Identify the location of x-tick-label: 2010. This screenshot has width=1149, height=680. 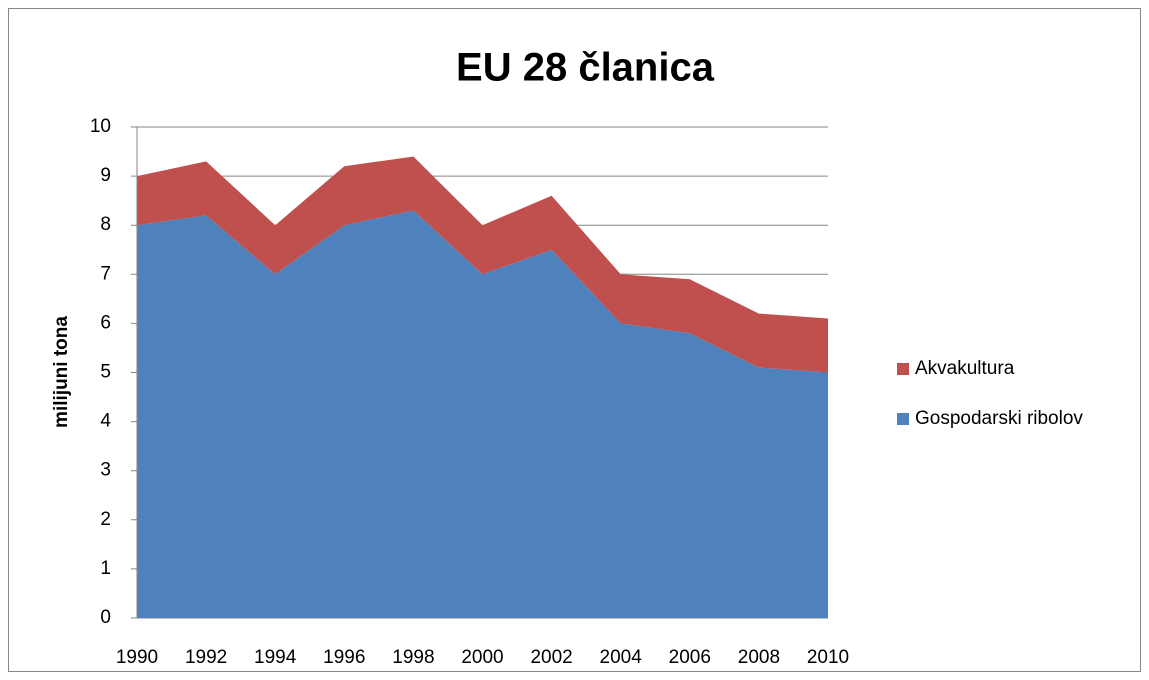
(828, 657).